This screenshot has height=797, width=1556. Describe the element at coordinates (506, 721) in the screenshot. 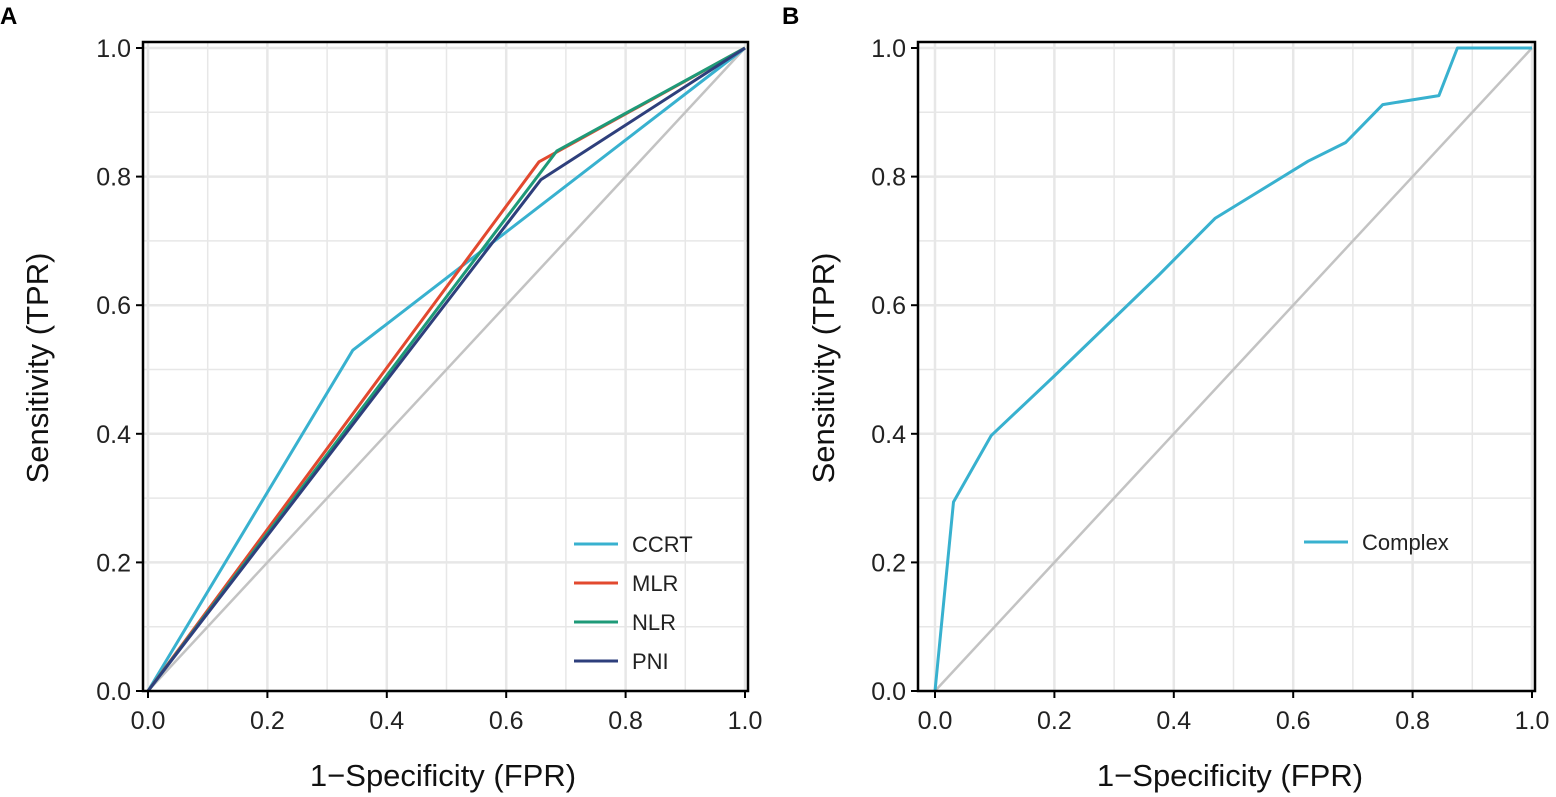

I see `panel-a-x-tick-label: 0.6` at that location.